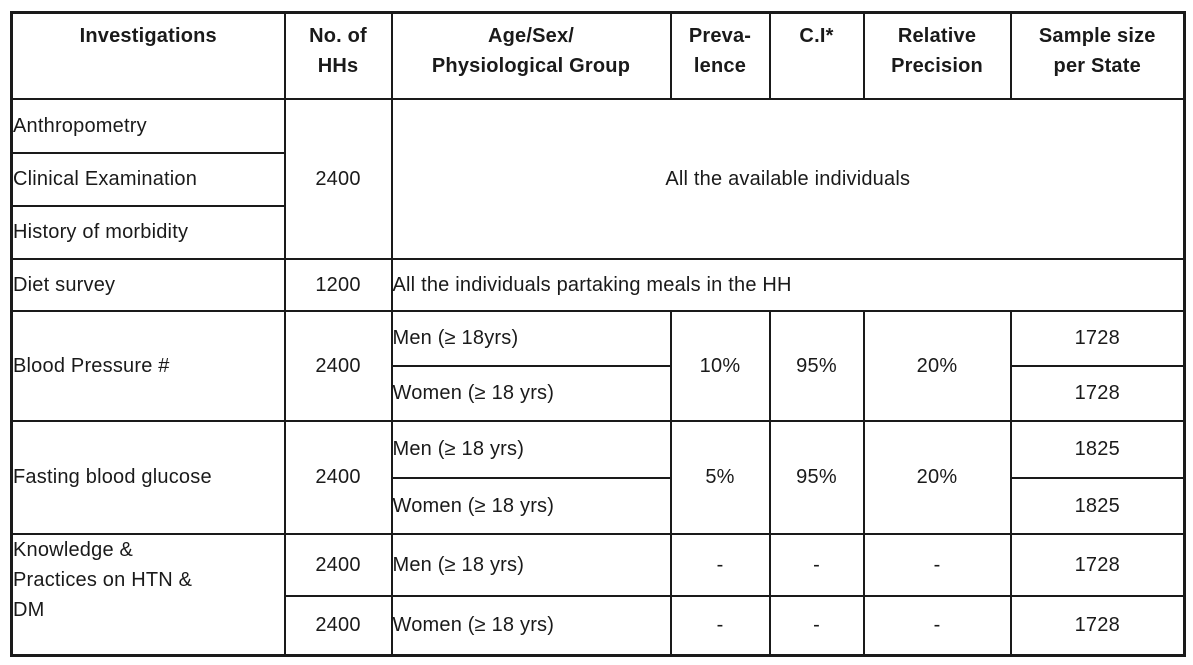 The width and height of the screenshot is (1193, 665). Describe the element at coordinates (531, 338) in the screenshot. I see `cell-group-blood-pressure-men: Men (≥ 18yrs)` at that location.